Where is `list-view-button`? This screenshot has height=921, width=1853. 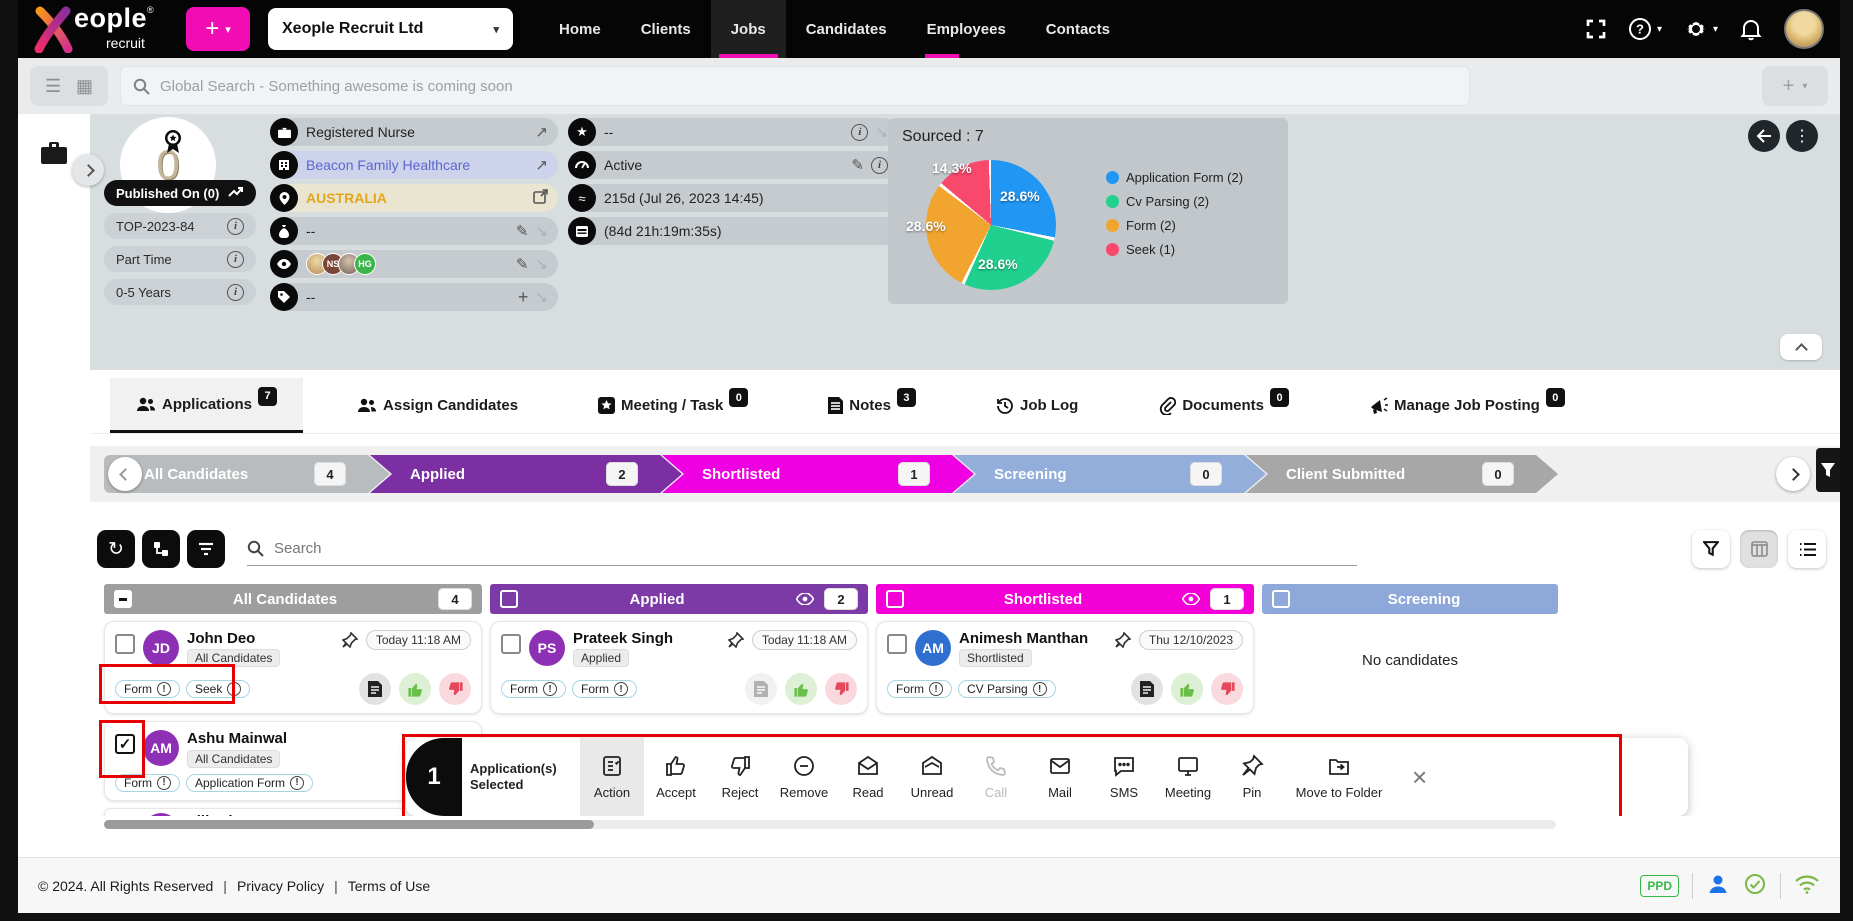
list-view-button is located at coordinates (1807, 549).